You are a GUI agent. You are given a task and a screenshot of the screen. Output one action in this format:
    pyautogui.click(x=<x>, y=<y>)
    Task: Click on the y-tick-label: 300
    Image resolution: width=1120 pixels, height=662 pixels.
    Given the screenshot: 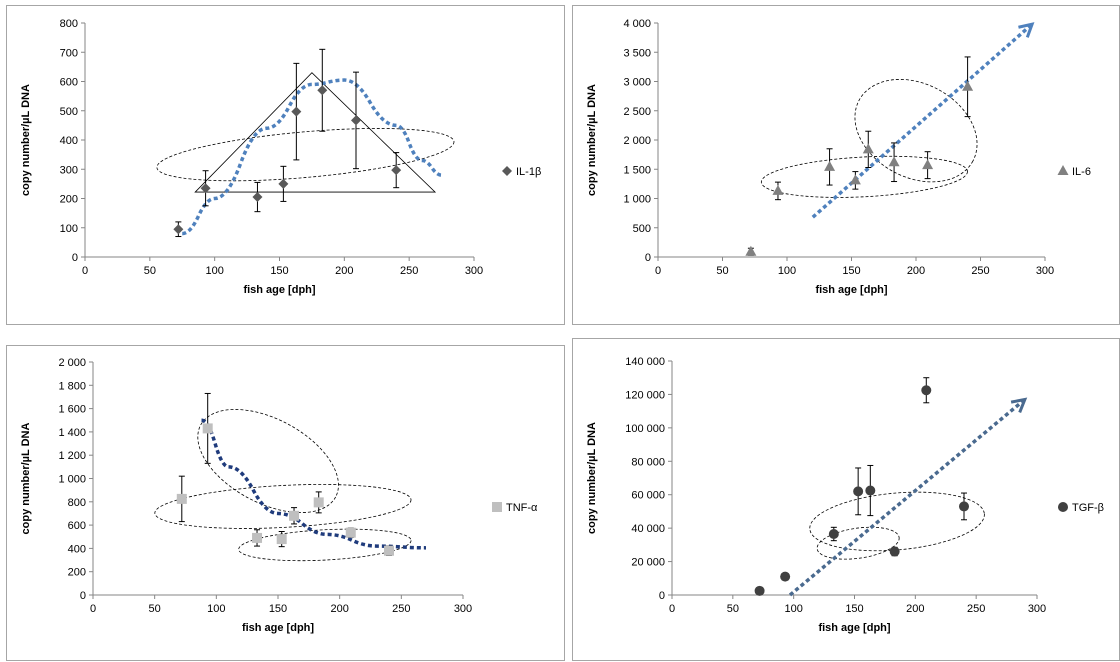 What is the action you would take?
    pyautogui.click(x=69, y=170)
    